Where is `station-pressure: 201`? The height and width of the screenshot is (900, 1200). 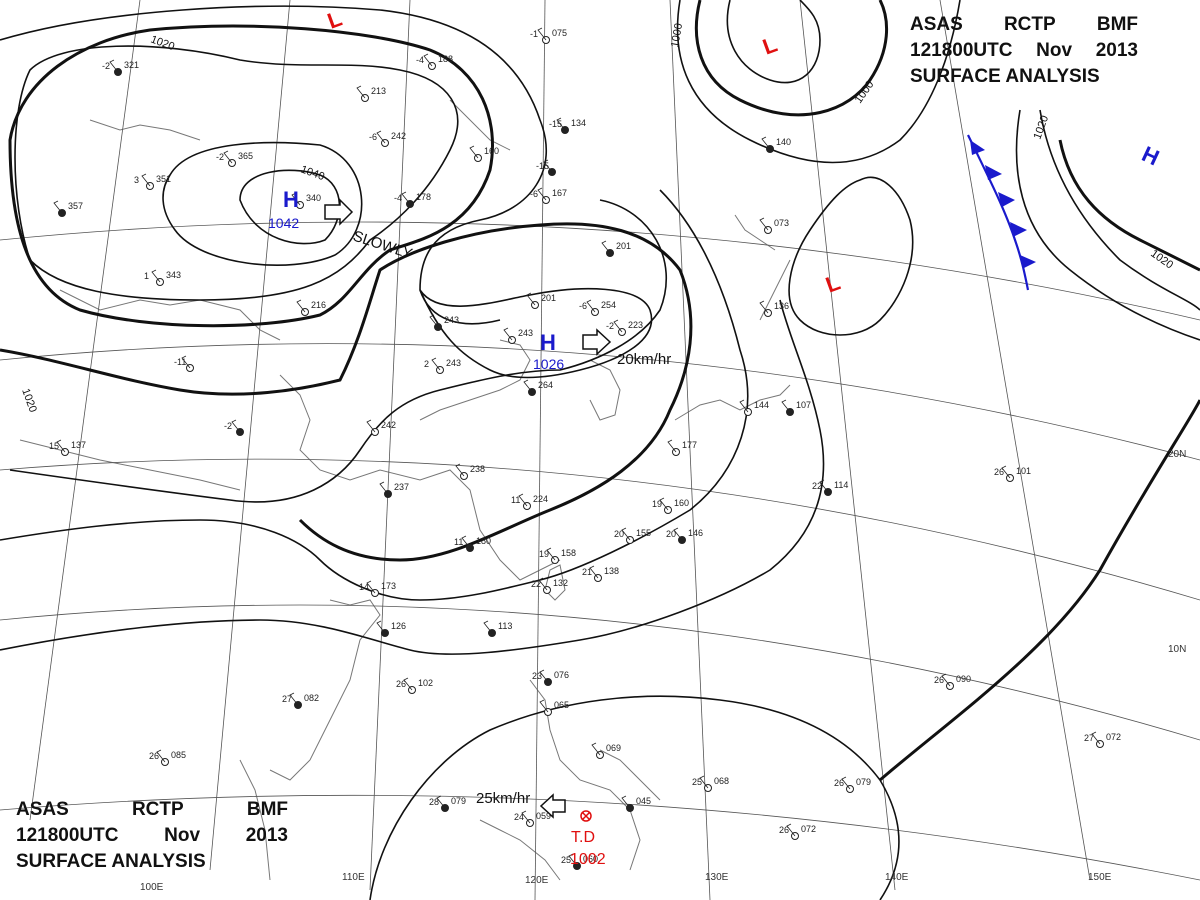 station-pressure: 201 is located at coordinates (623, 246).